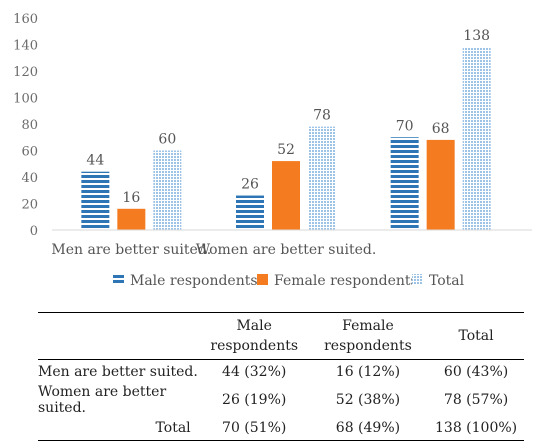 The image size is (550, 441). What do you see at coordinates (286, 250) in the screenshot?
I see `x-category-label: Women are better suited.` at bounding box center [286, 250].